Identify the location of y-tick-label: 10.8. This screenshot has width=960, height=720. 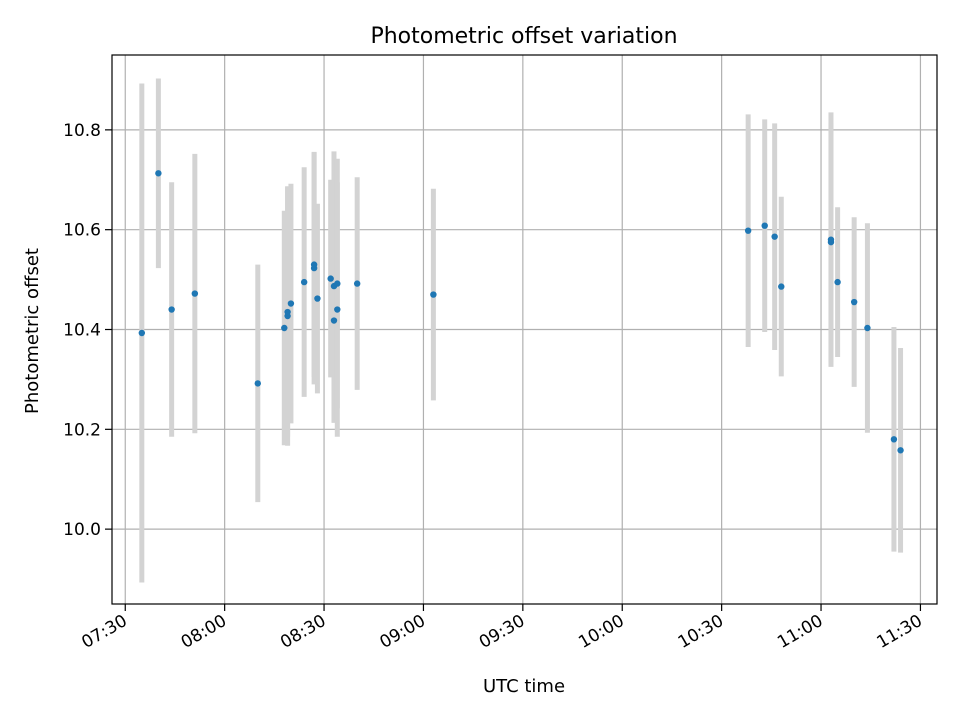
(82, 131).